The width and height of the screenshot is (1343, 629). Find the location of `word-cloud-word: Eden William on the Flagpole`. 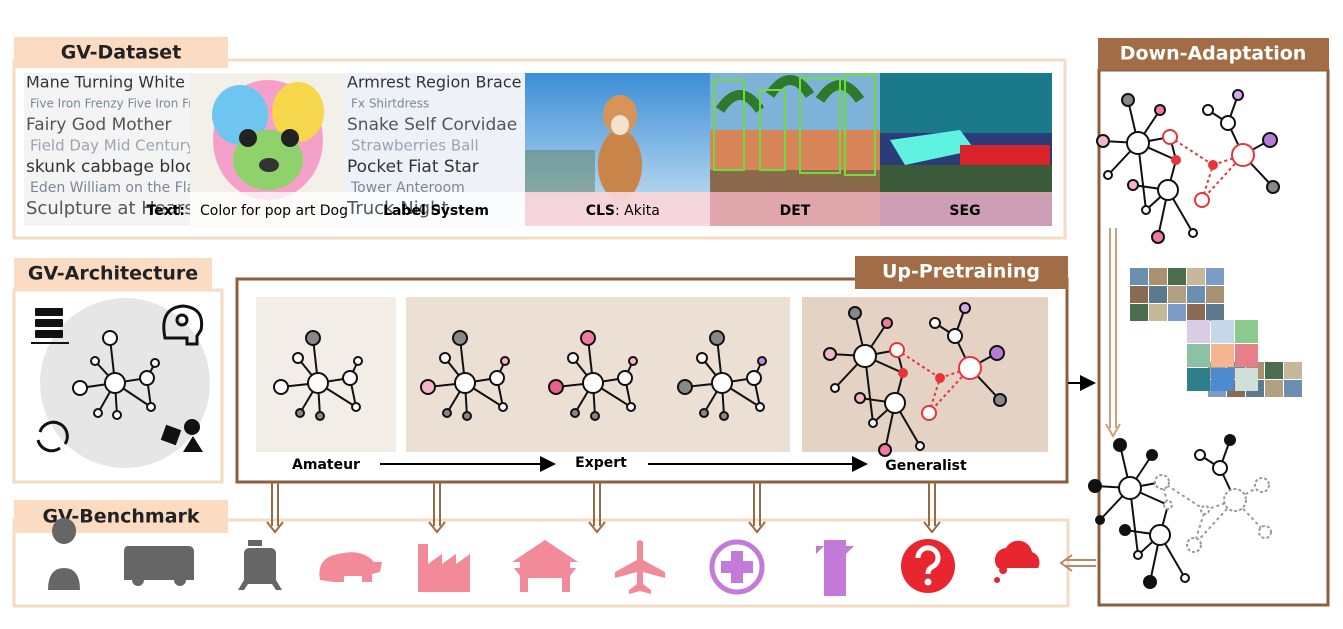

word-cloud-word: Eden William on the Flagpole is located at coordinates (132, 188).